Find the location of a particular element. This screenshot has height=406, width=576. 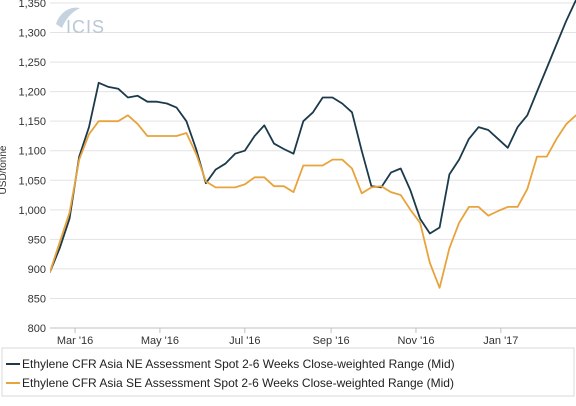

x-tick-label: Jul '16 is located at coordinates (244, 341).